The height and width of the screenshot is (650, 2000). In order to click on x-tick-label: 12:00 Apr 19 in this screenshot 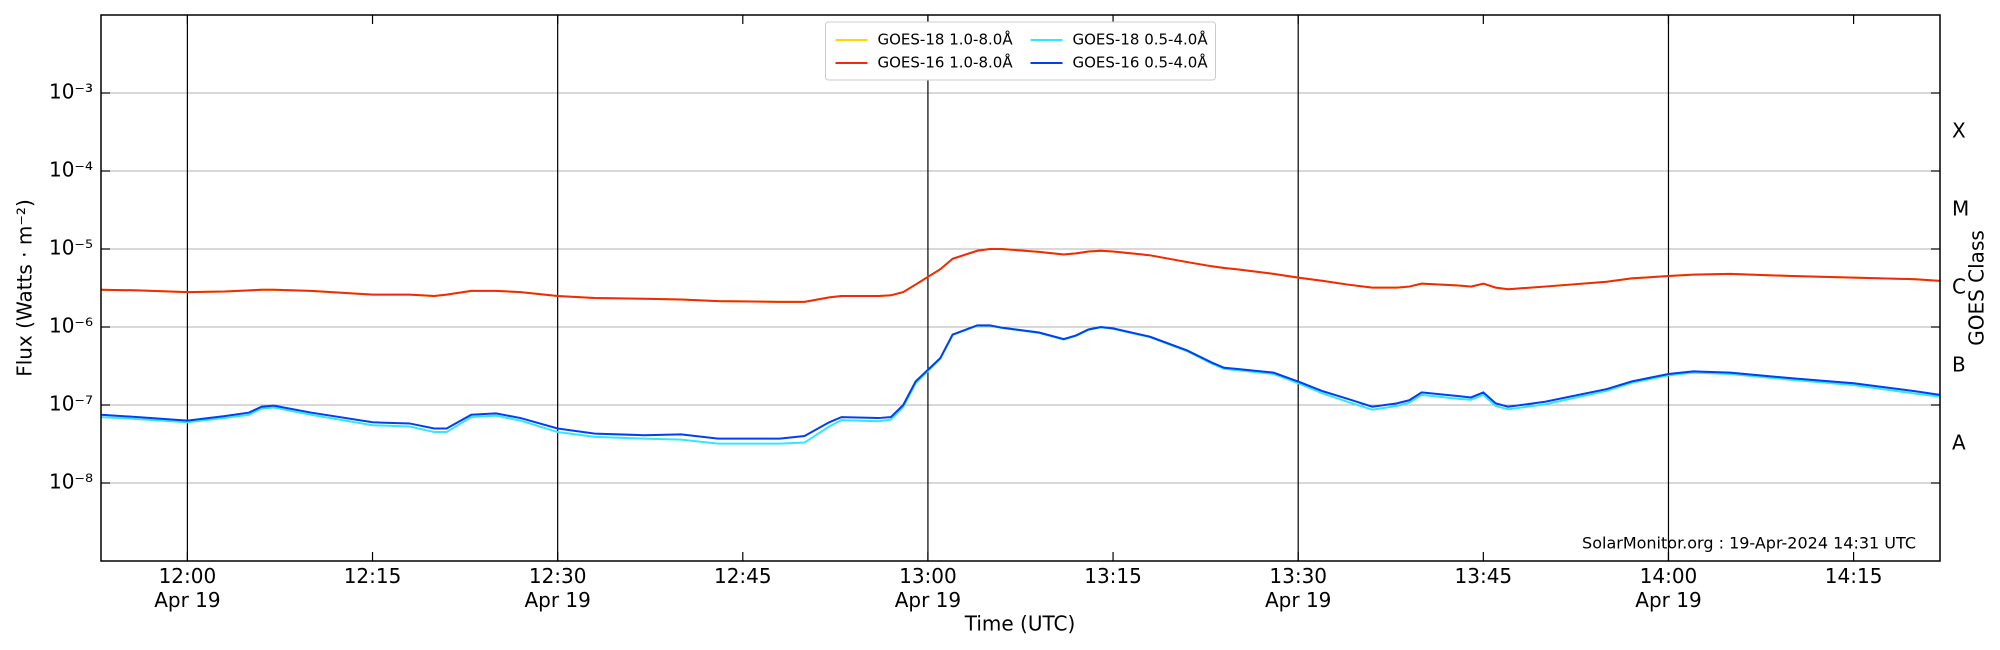, I will do `click(187, 588)`.